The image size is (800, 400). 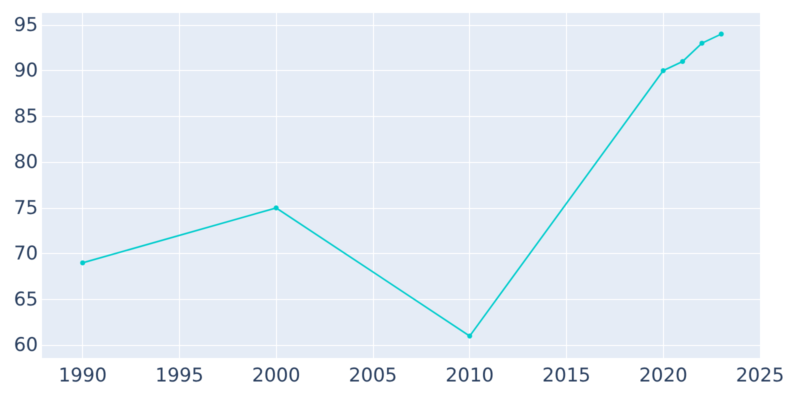 I want to click on x-tick-label: 2015, so click(x=566, y=375).